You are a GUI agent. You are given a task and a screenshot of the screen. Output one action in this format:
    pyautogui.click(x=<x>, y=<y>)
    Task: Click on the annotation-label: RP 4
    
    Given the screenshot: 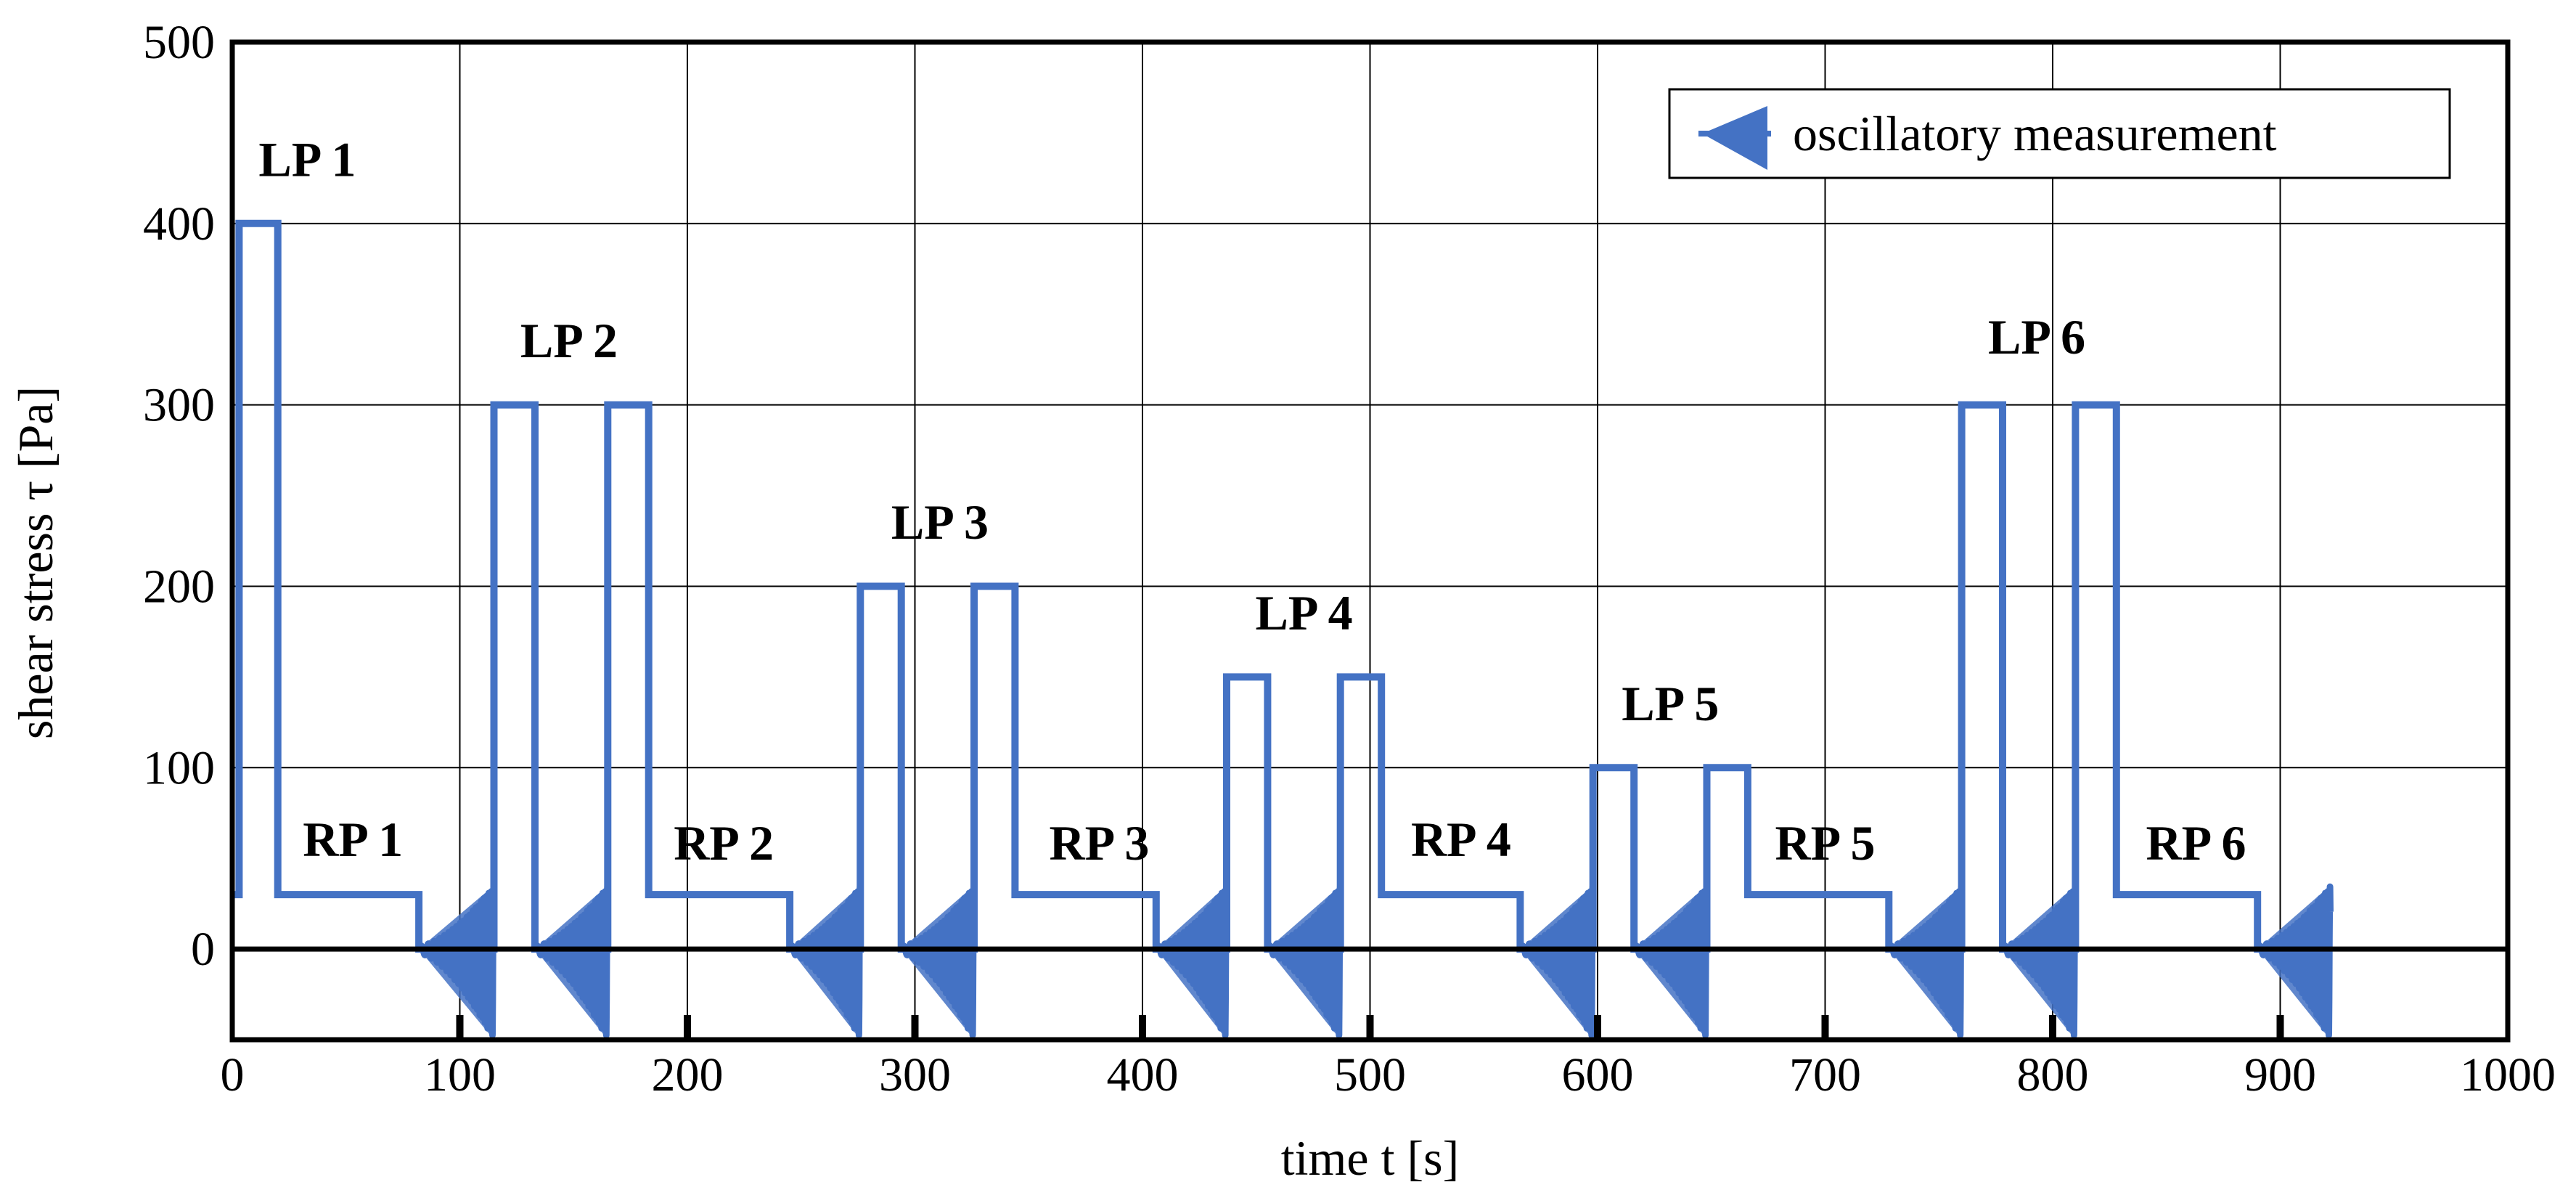 What is the action you would take?
    pyautogui.click(x=1461, y=840)
    